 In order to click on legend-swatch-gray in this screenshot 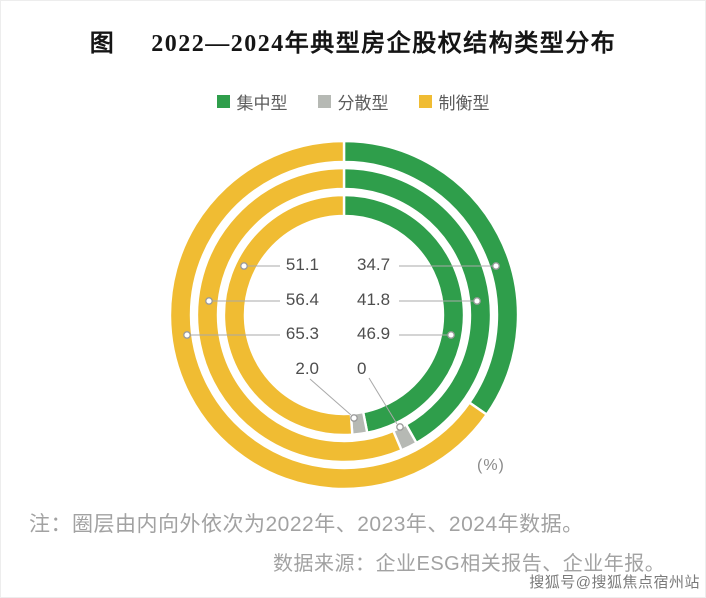, I will do `click(324, 101)`.